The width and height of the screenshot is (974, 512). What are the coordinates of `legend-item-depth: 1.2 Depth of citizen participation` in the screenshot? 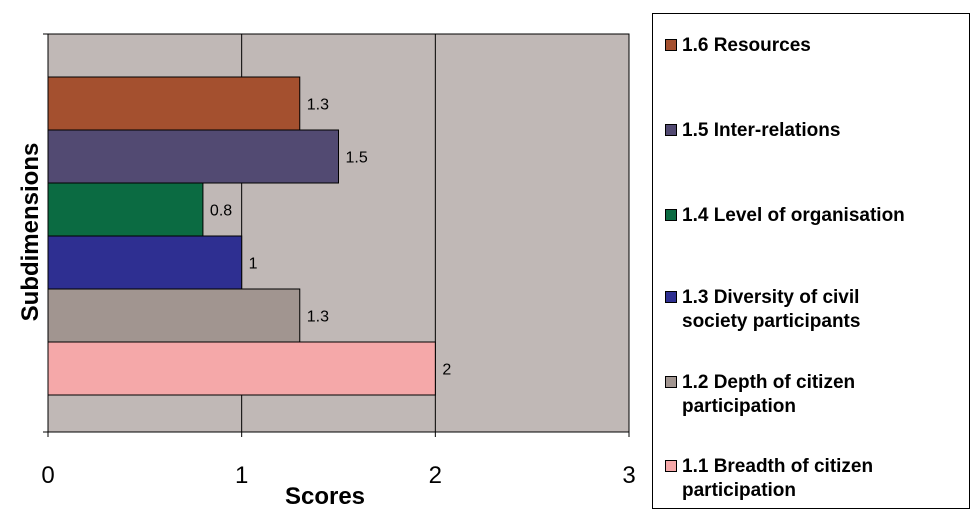 It's located at (760, 395).